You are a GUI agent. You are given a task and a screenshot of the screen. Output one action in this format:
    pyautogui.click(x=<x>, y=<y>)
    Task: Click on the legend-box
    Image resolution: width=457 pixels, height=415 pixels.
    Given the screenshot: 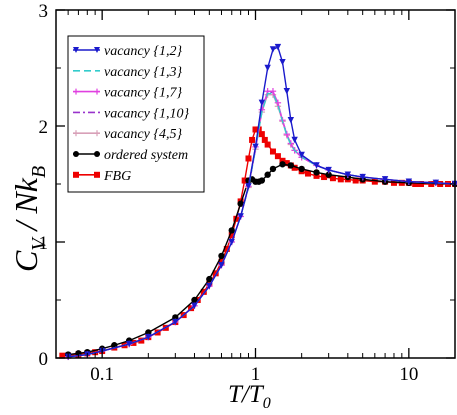 What is the action you would take?
    pyautogui.click(x=136, y=114)
    